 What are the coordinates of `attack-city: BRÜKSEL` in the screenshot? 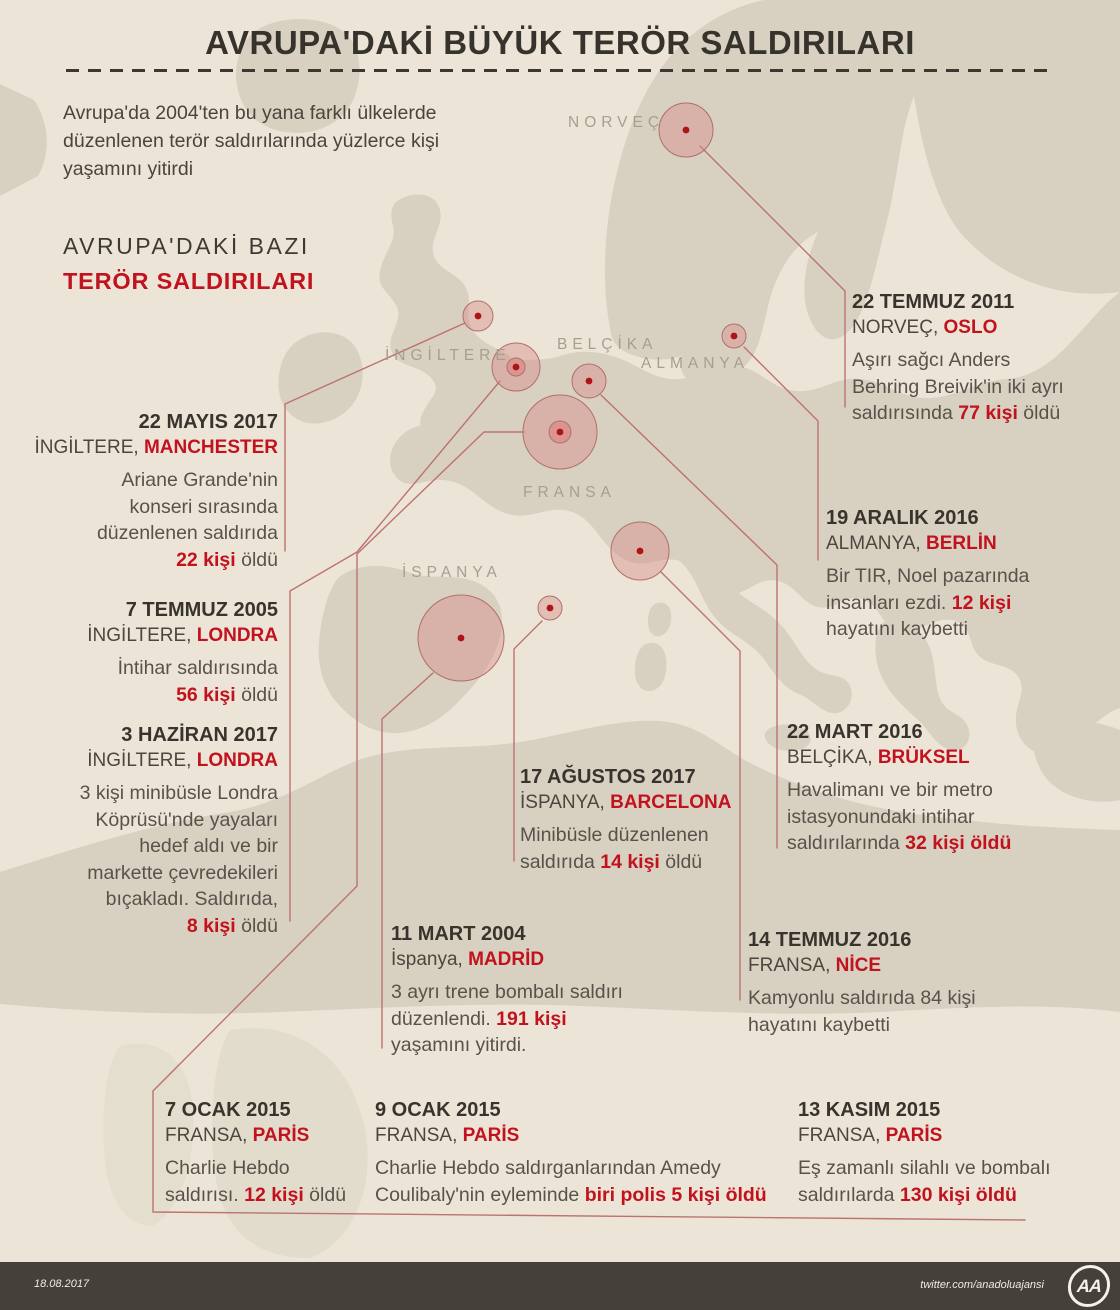 It's located at (923, 757).